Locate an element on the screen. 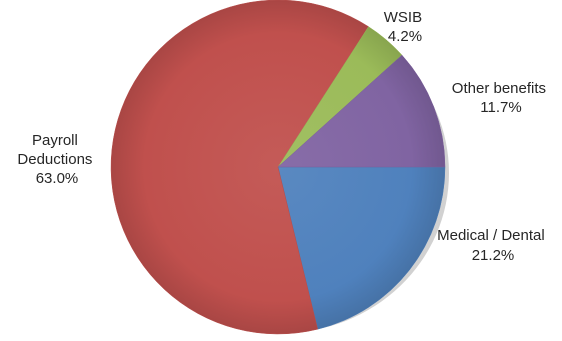  slice-label-wsib-name: WSIB is located at coordinates (403, 17).